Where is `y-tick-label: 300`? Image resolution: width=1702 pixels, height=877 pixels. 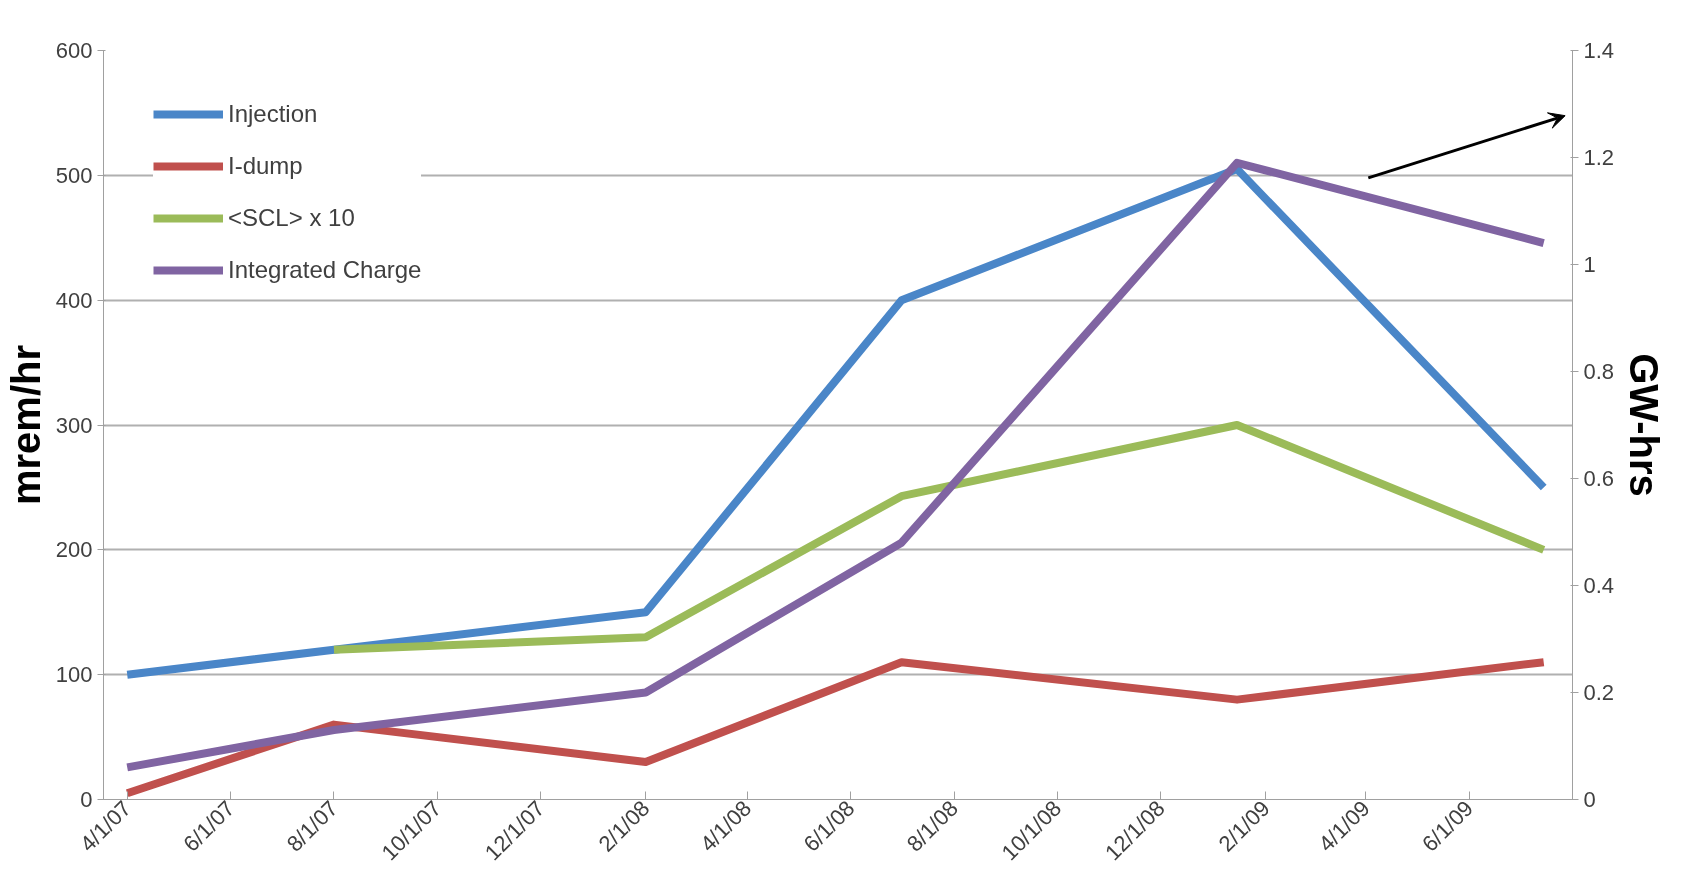 y-tick-label: 300 is located at coordinates (74, 425).